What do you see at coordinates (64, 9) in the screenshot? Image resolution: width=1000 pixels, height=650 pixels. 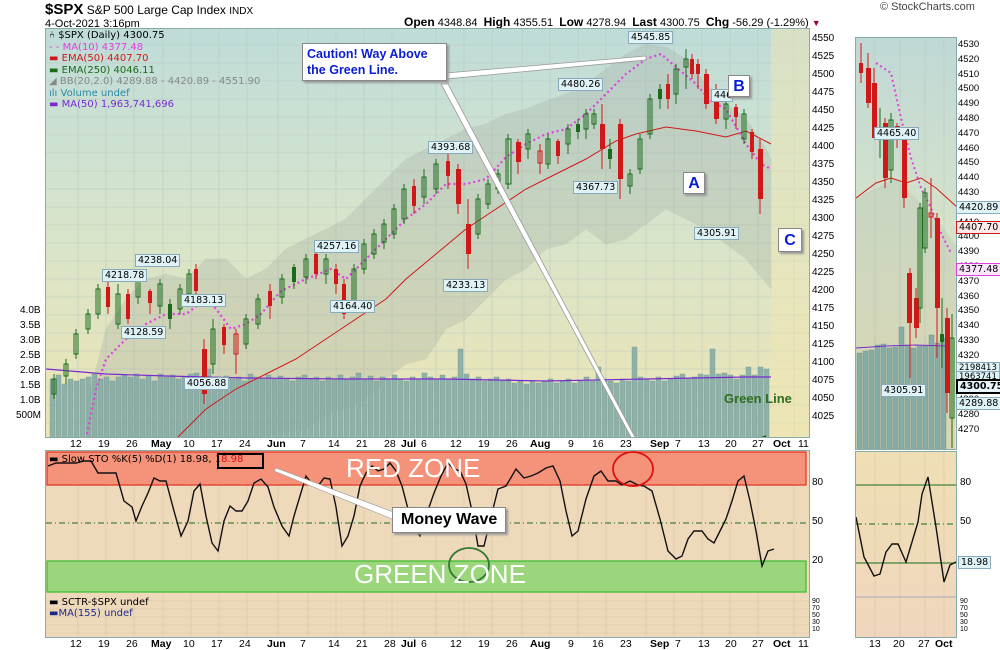 I see `symbol: $SPX` at bounding box center [64, 9].